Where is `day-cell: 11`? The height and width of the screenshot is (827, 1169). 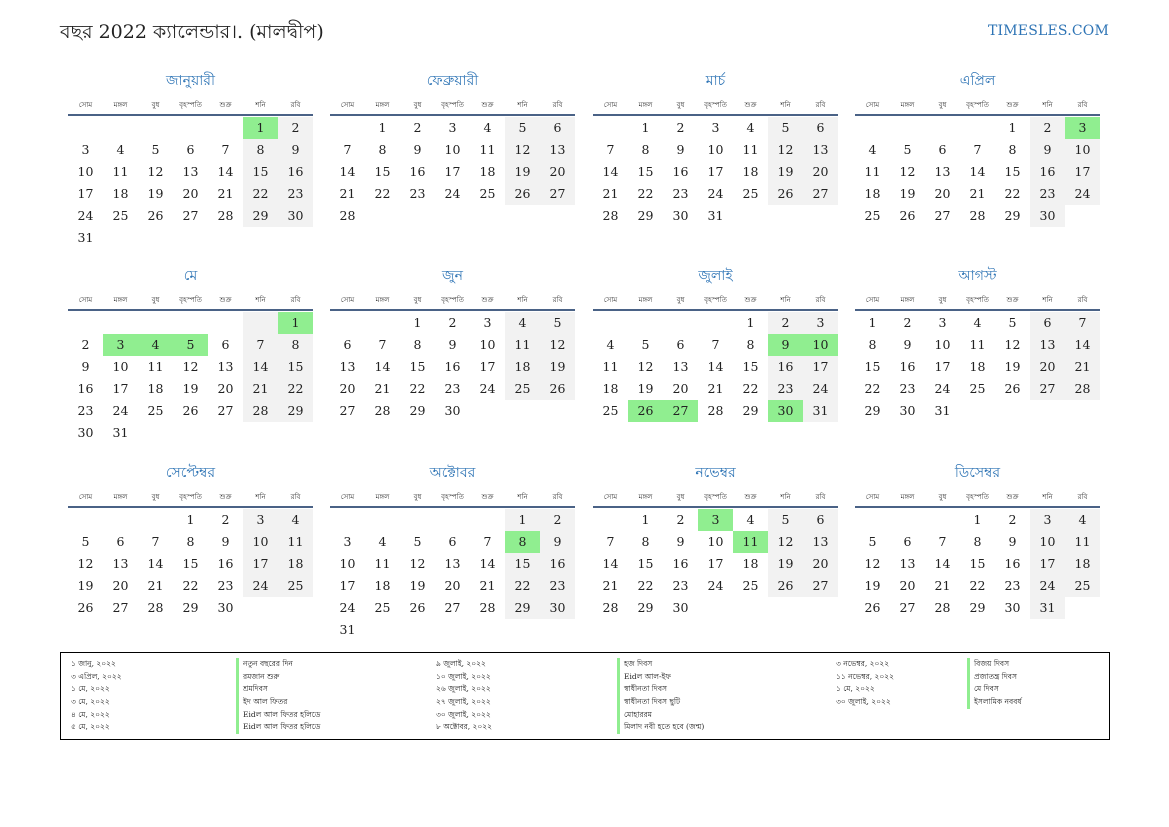
day-cell: 11 is located at coordinates (750, 149).